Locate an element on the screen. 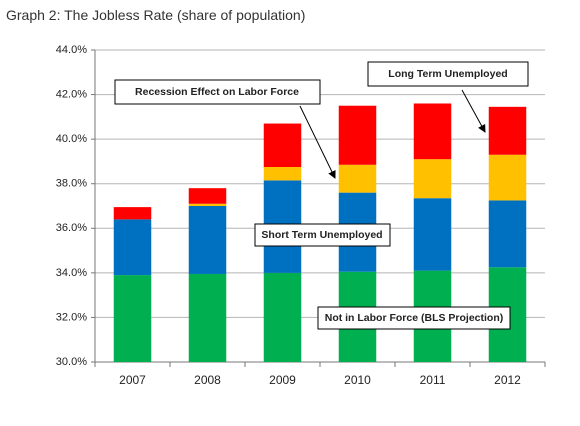 This screenshot has height=426, width=580. annotation: Recession Effect on Labor Force is located at coordinates (217, 92).